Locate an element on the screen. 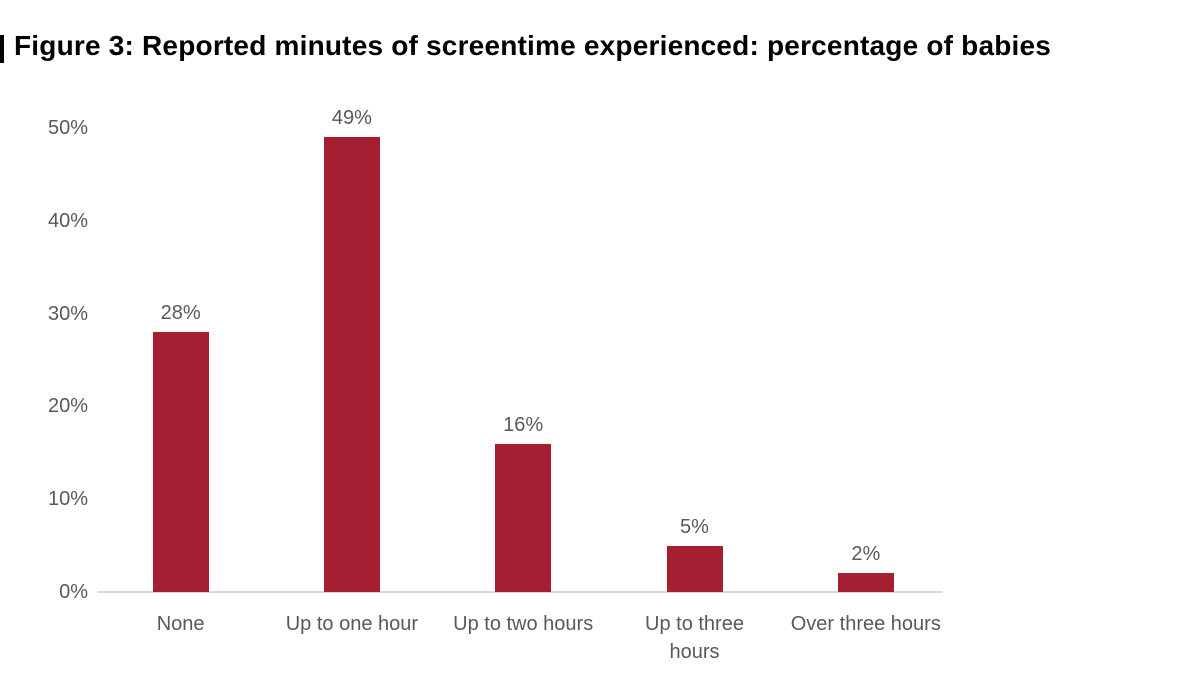 The height and width of the screenshot is (675, 1200). x-axis-category-label: None is located at coordinates (180, 624).